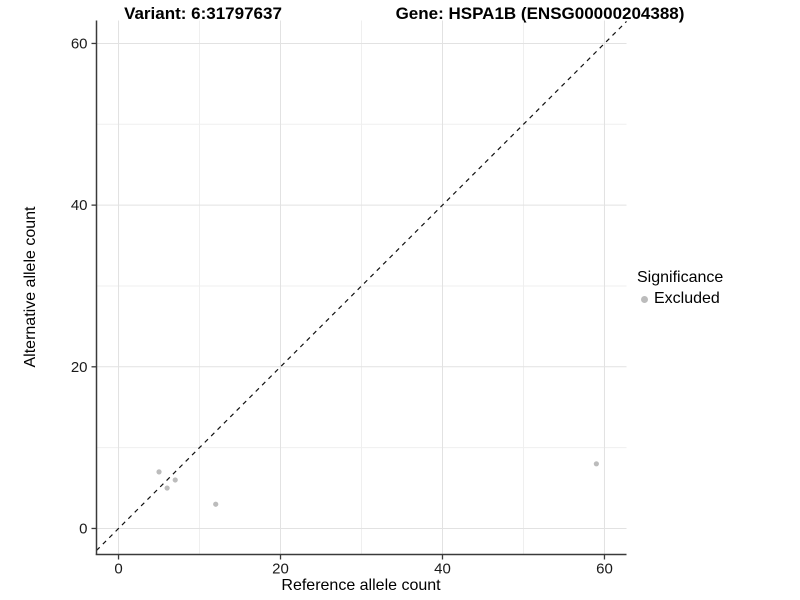  I want to click on x-tick-label: 20, so click(280, 569).